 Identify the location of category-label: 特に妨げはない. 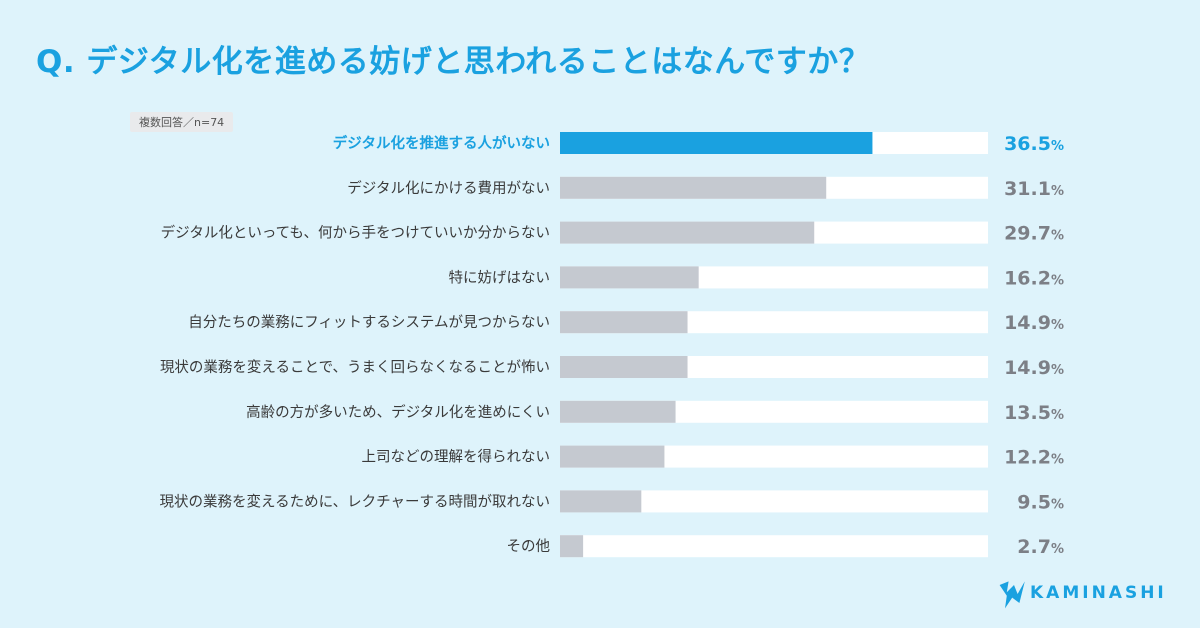
(500, 277).